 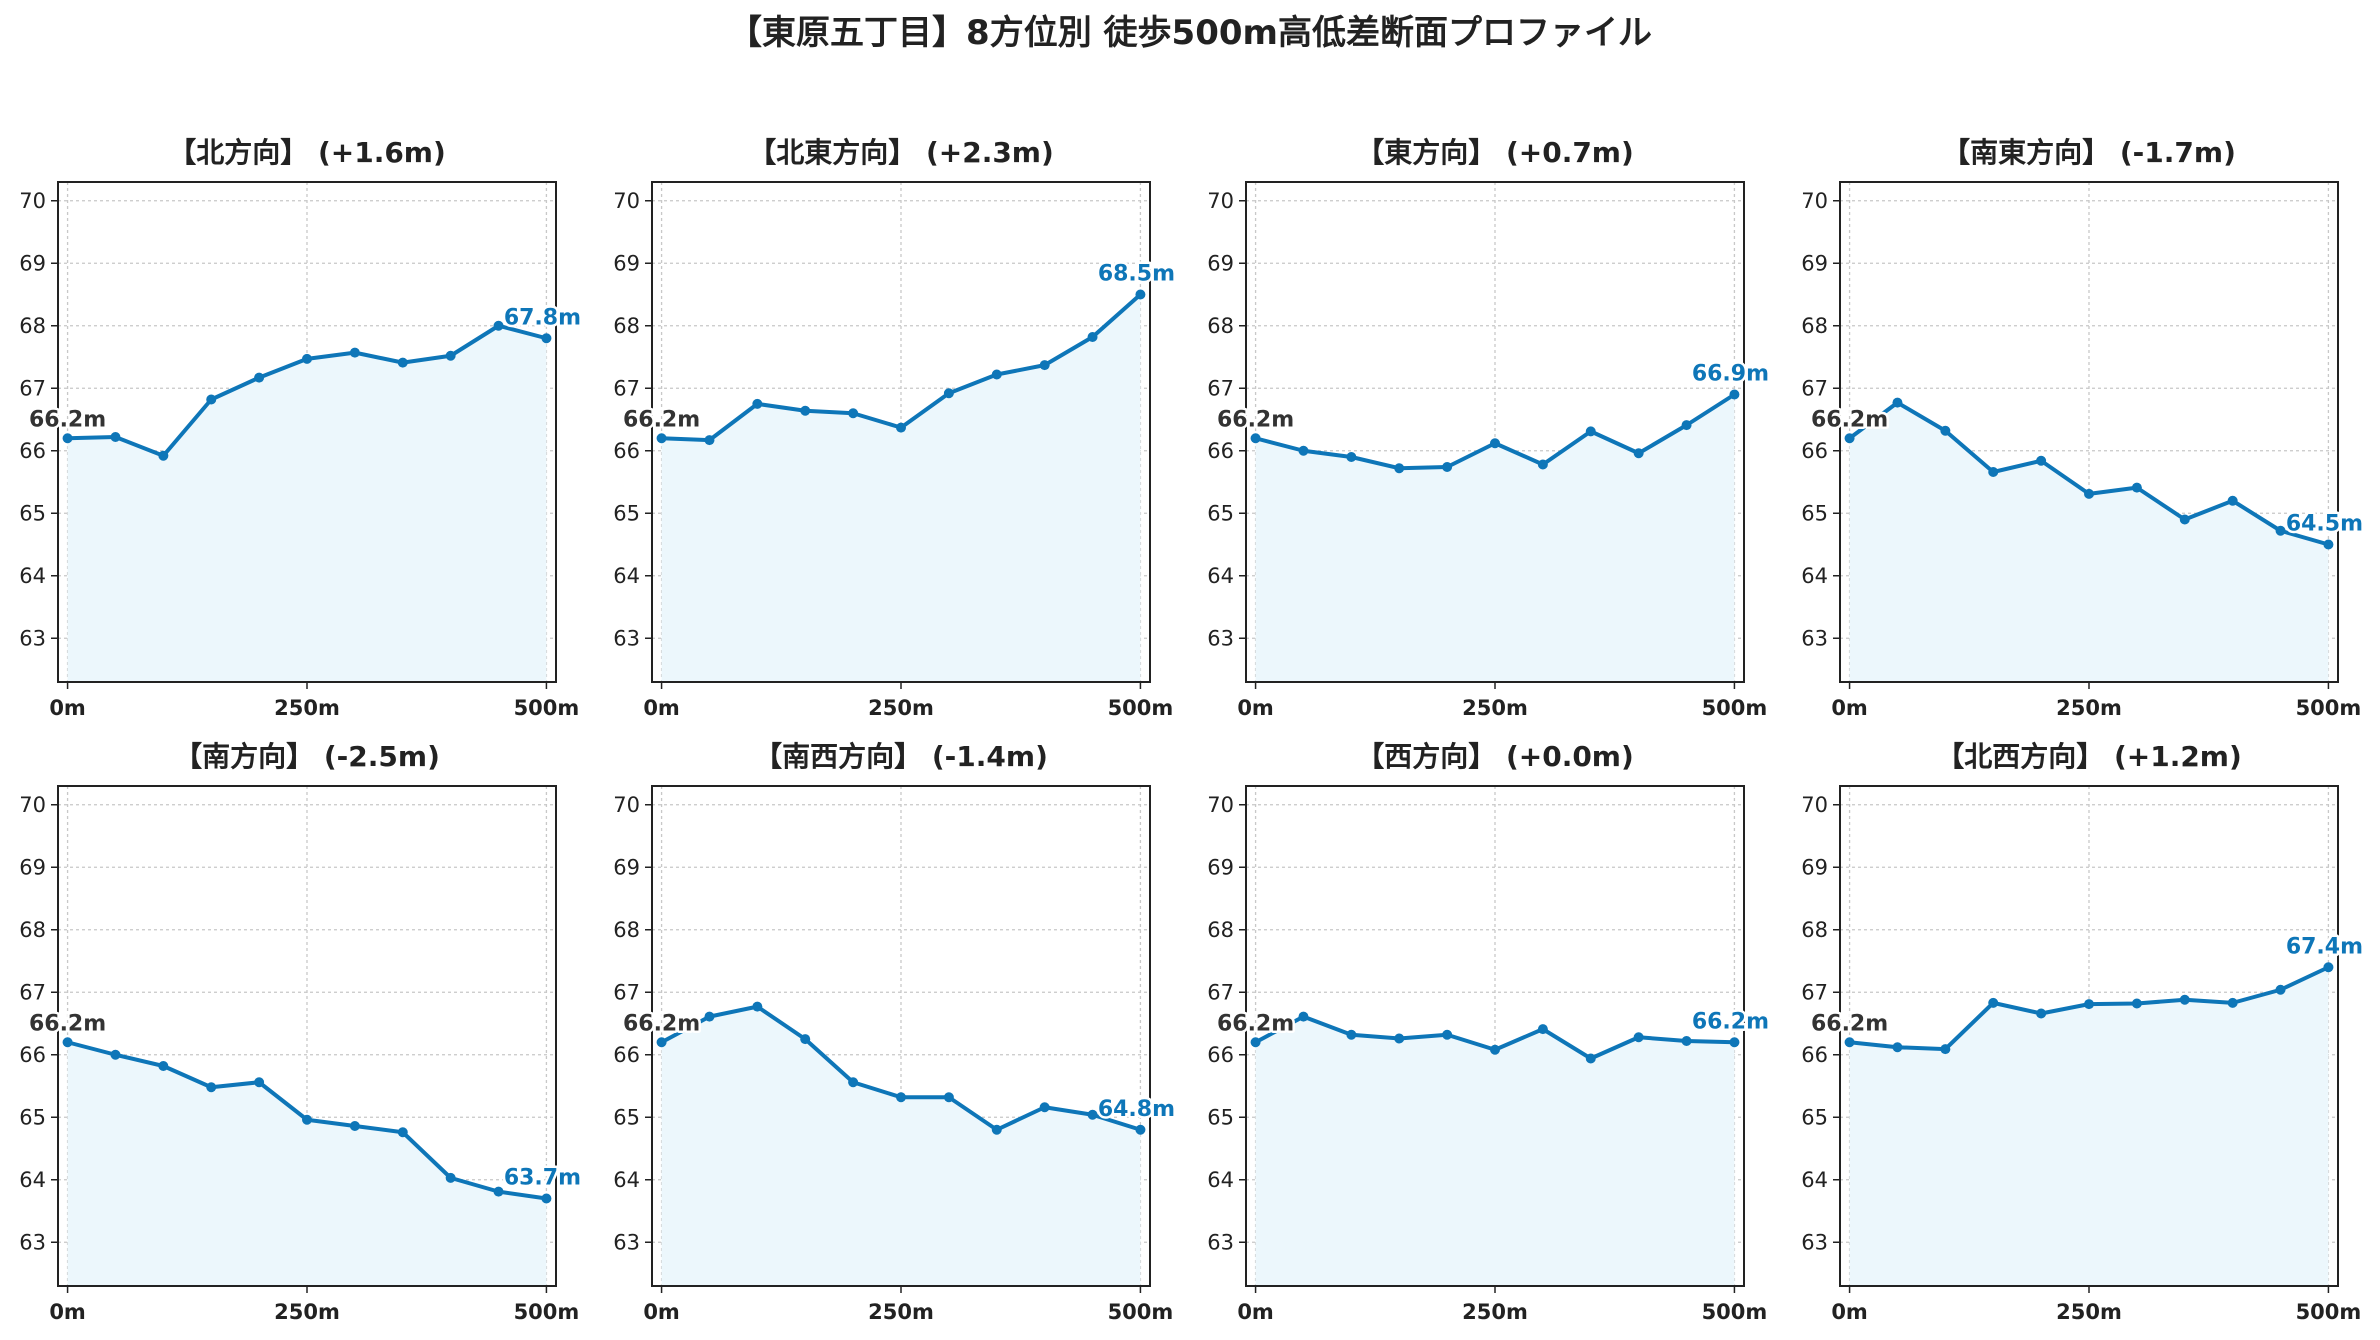 I want to click on end-elevation-label: 64.8m, so click(x=1136, y=1109).